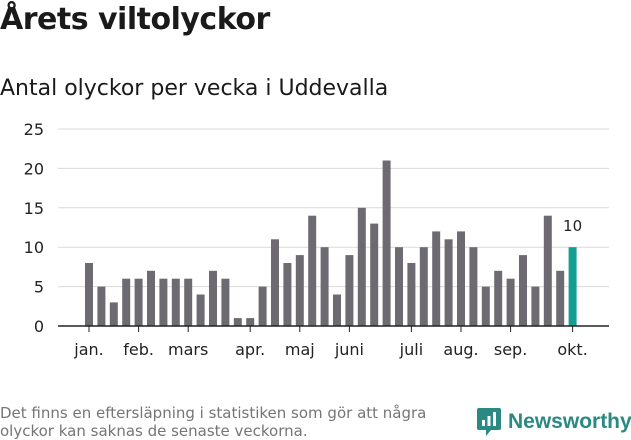  I want to click on x-tick-label: okt., so click(572, 349).